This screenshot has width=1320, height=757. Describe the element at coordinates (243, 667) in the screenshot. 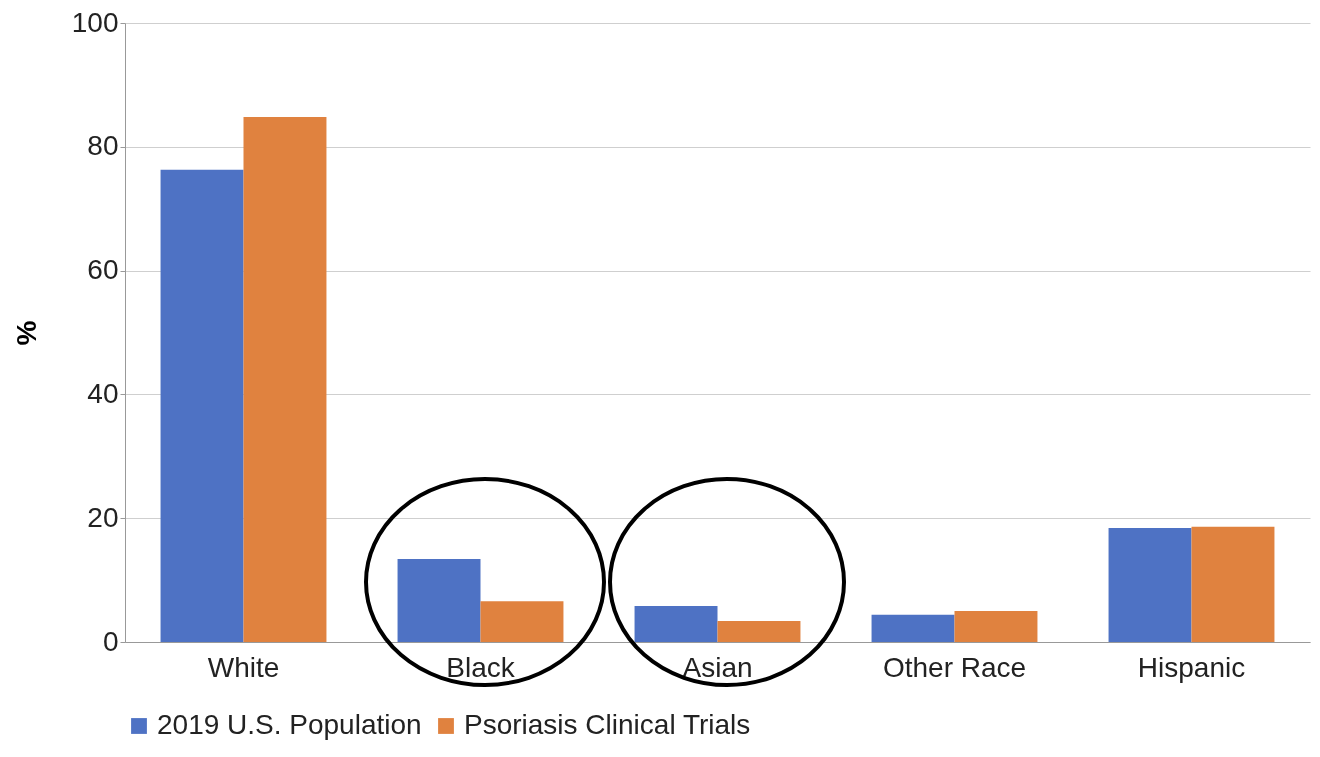

I see `x-tick-label: White` at that location.